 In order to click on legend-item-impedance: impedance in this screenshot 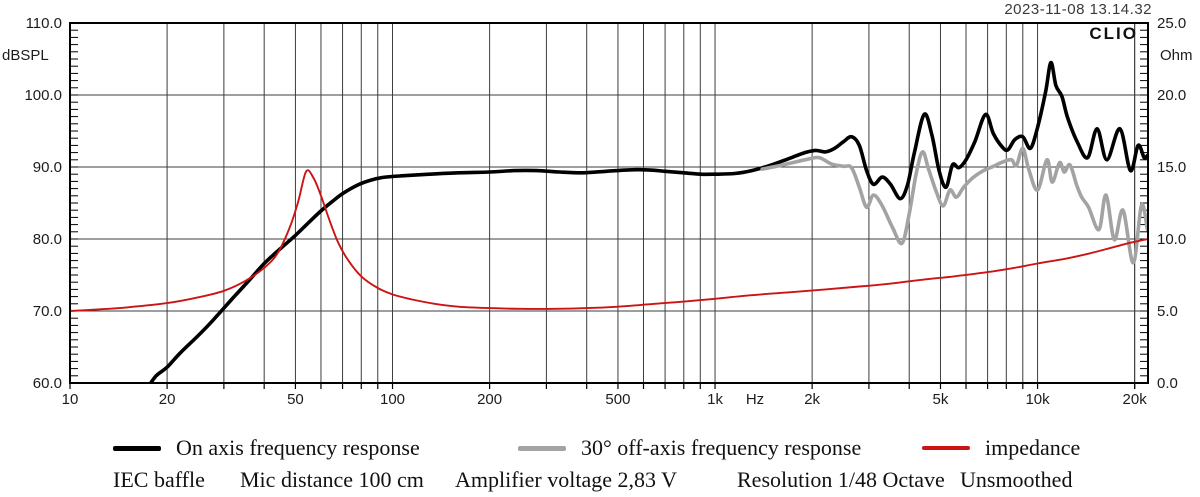, I will do `click(1001, 448)`.